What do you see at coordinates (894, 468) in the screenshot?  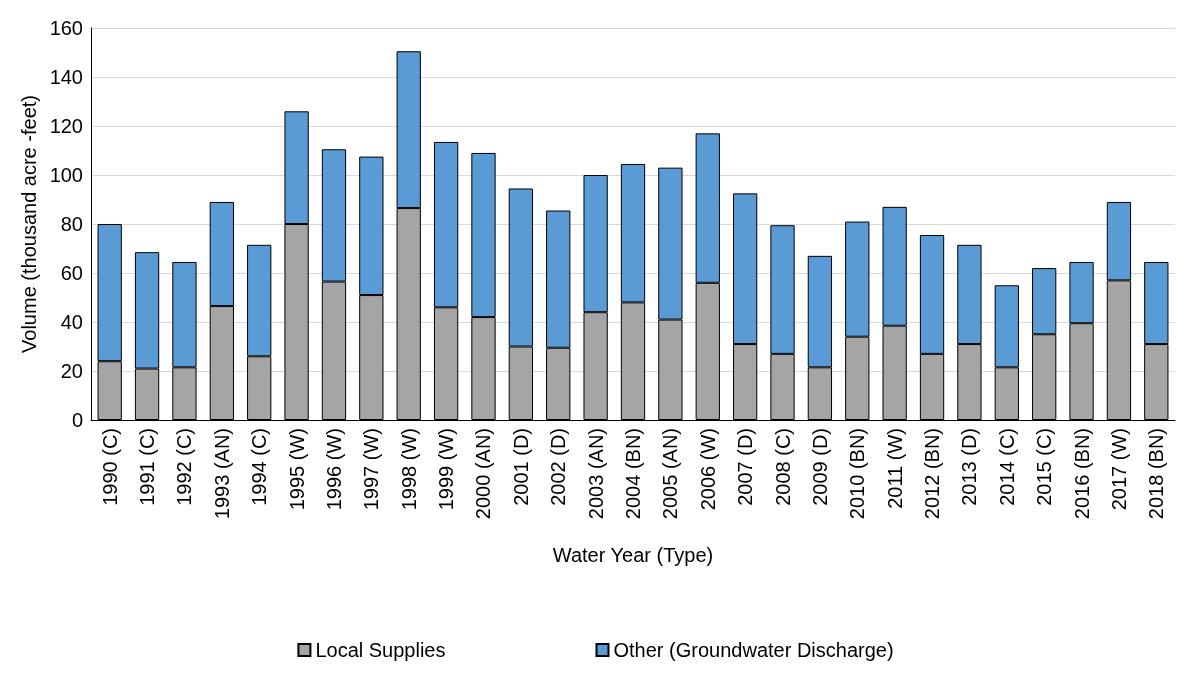 I see `x-tick-label: 2011 (W)` at bounding box center [894, 468].